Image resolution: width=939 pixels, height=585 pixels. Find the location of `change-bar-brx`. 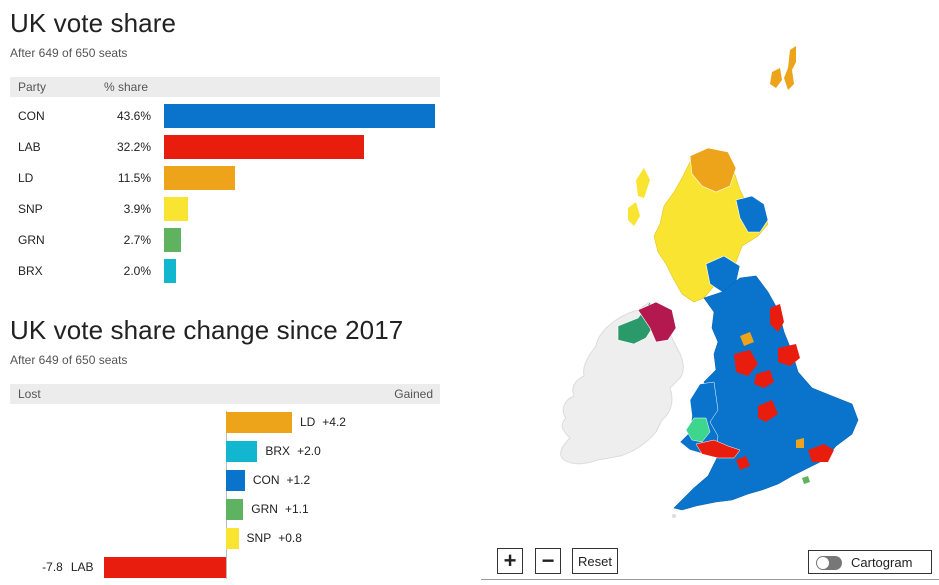

change-bar-brx is located at coordinates (242, 451).